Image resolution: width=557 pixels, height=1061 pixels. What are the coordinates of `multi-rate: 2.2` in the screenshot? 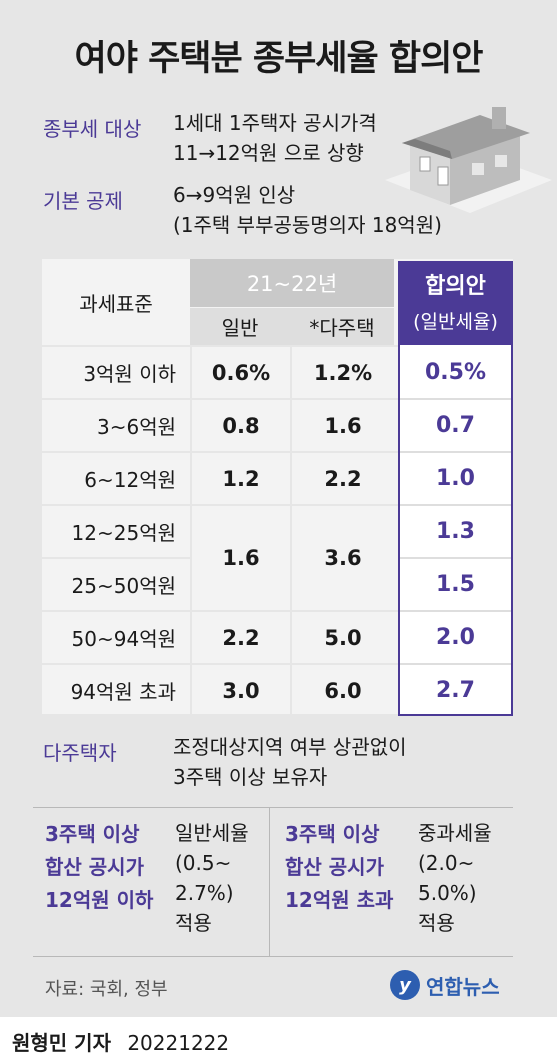 It's located at (343, 478).